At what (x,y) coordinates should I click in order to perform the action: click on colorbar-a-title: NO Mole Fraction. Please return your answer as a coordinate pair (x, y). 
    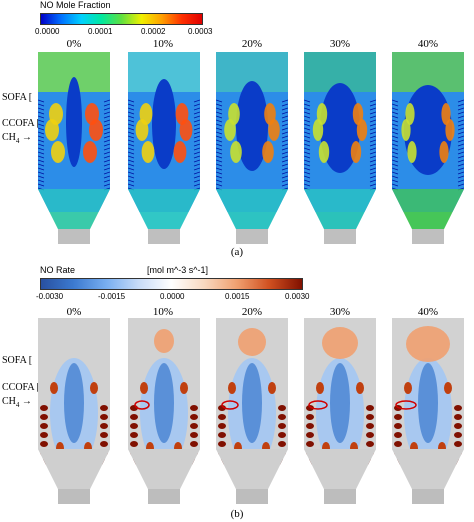
    Looking at the image, I should click on (75, 5).